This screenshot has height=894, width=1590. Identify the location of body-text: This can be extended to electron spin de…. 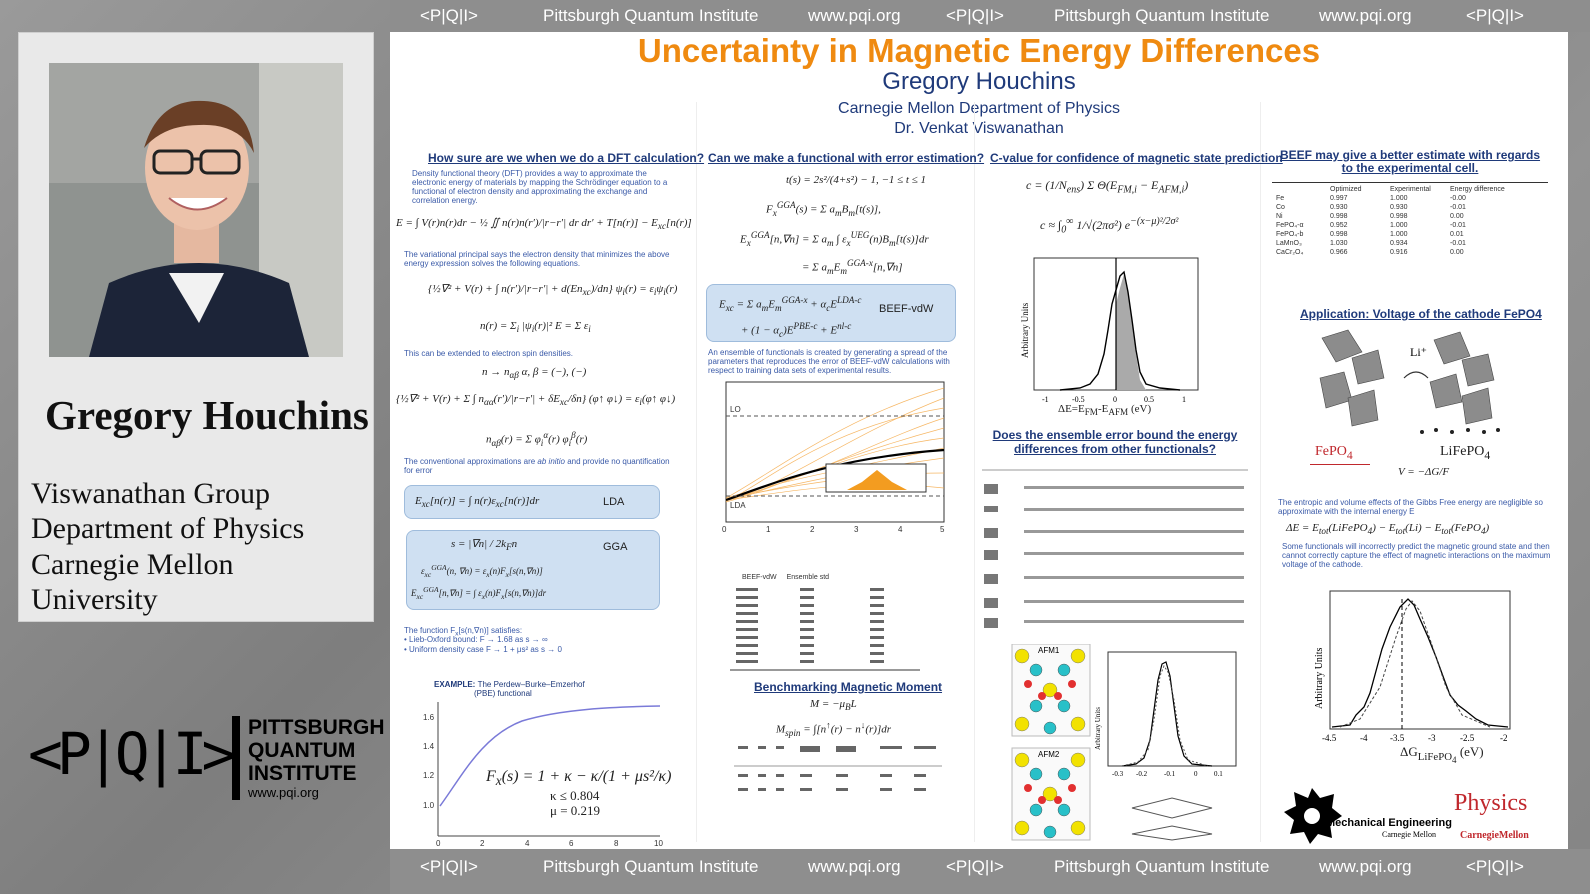
(488, 353).